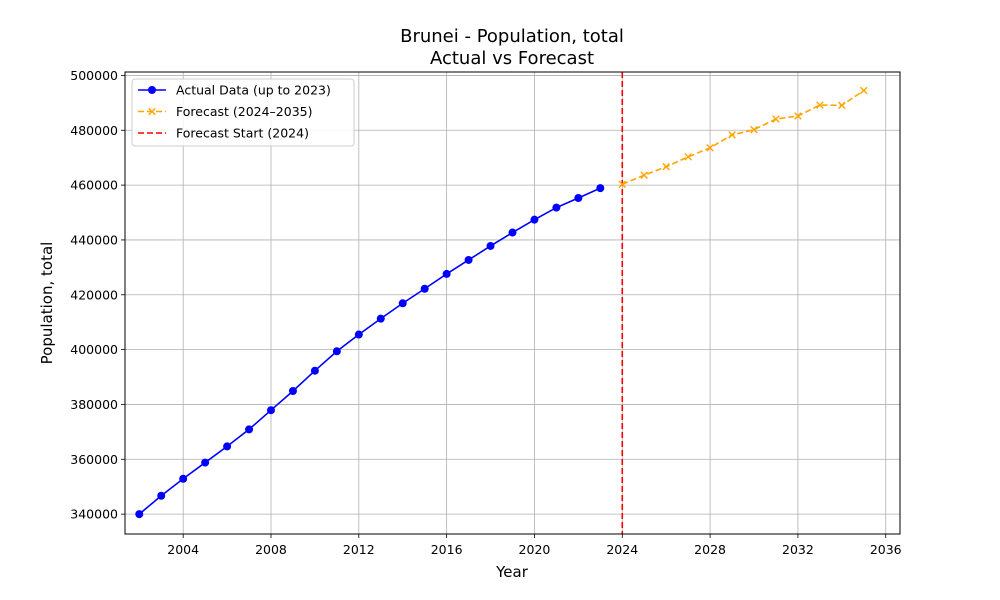  I want to click on y-tick-label: 500000, so click(94, 75).